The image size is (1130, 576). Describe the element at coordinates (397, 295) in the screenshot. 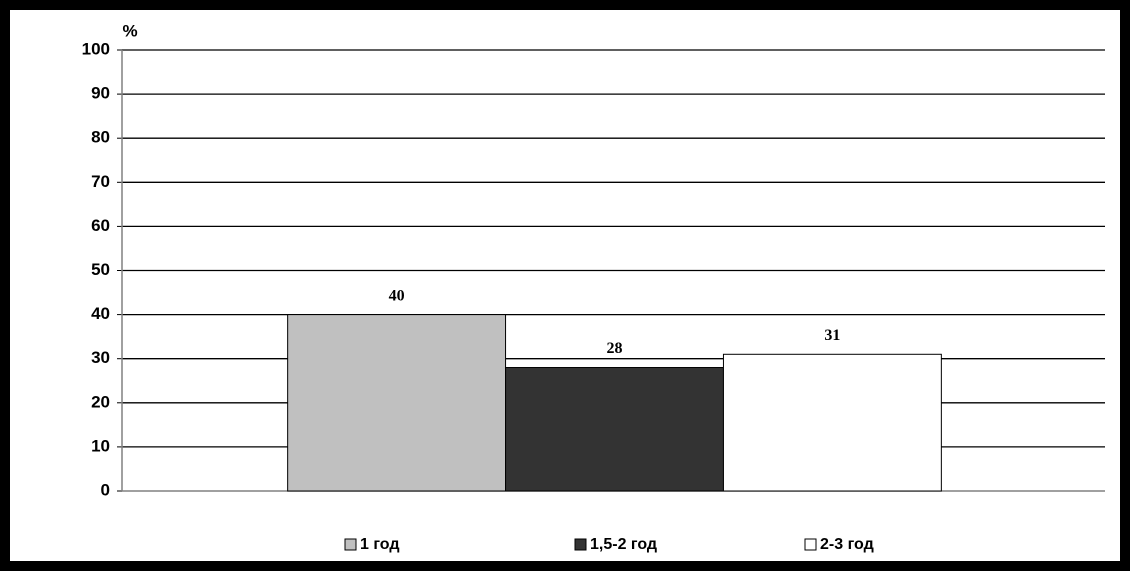

I see `value-label: 40` at that location.